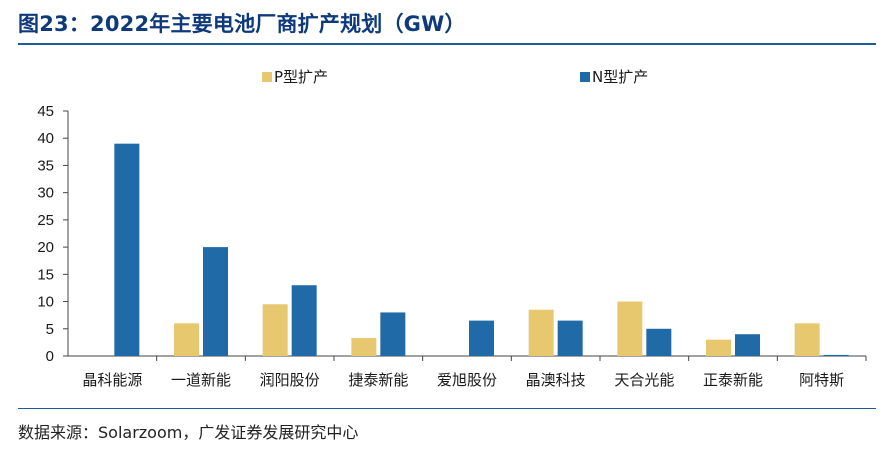 The width and height of the screenshot is (894, 449). What do you see at coordinates (447, 44) in the screenshot?
I see `title-divider` at bounding box center [447, 44].